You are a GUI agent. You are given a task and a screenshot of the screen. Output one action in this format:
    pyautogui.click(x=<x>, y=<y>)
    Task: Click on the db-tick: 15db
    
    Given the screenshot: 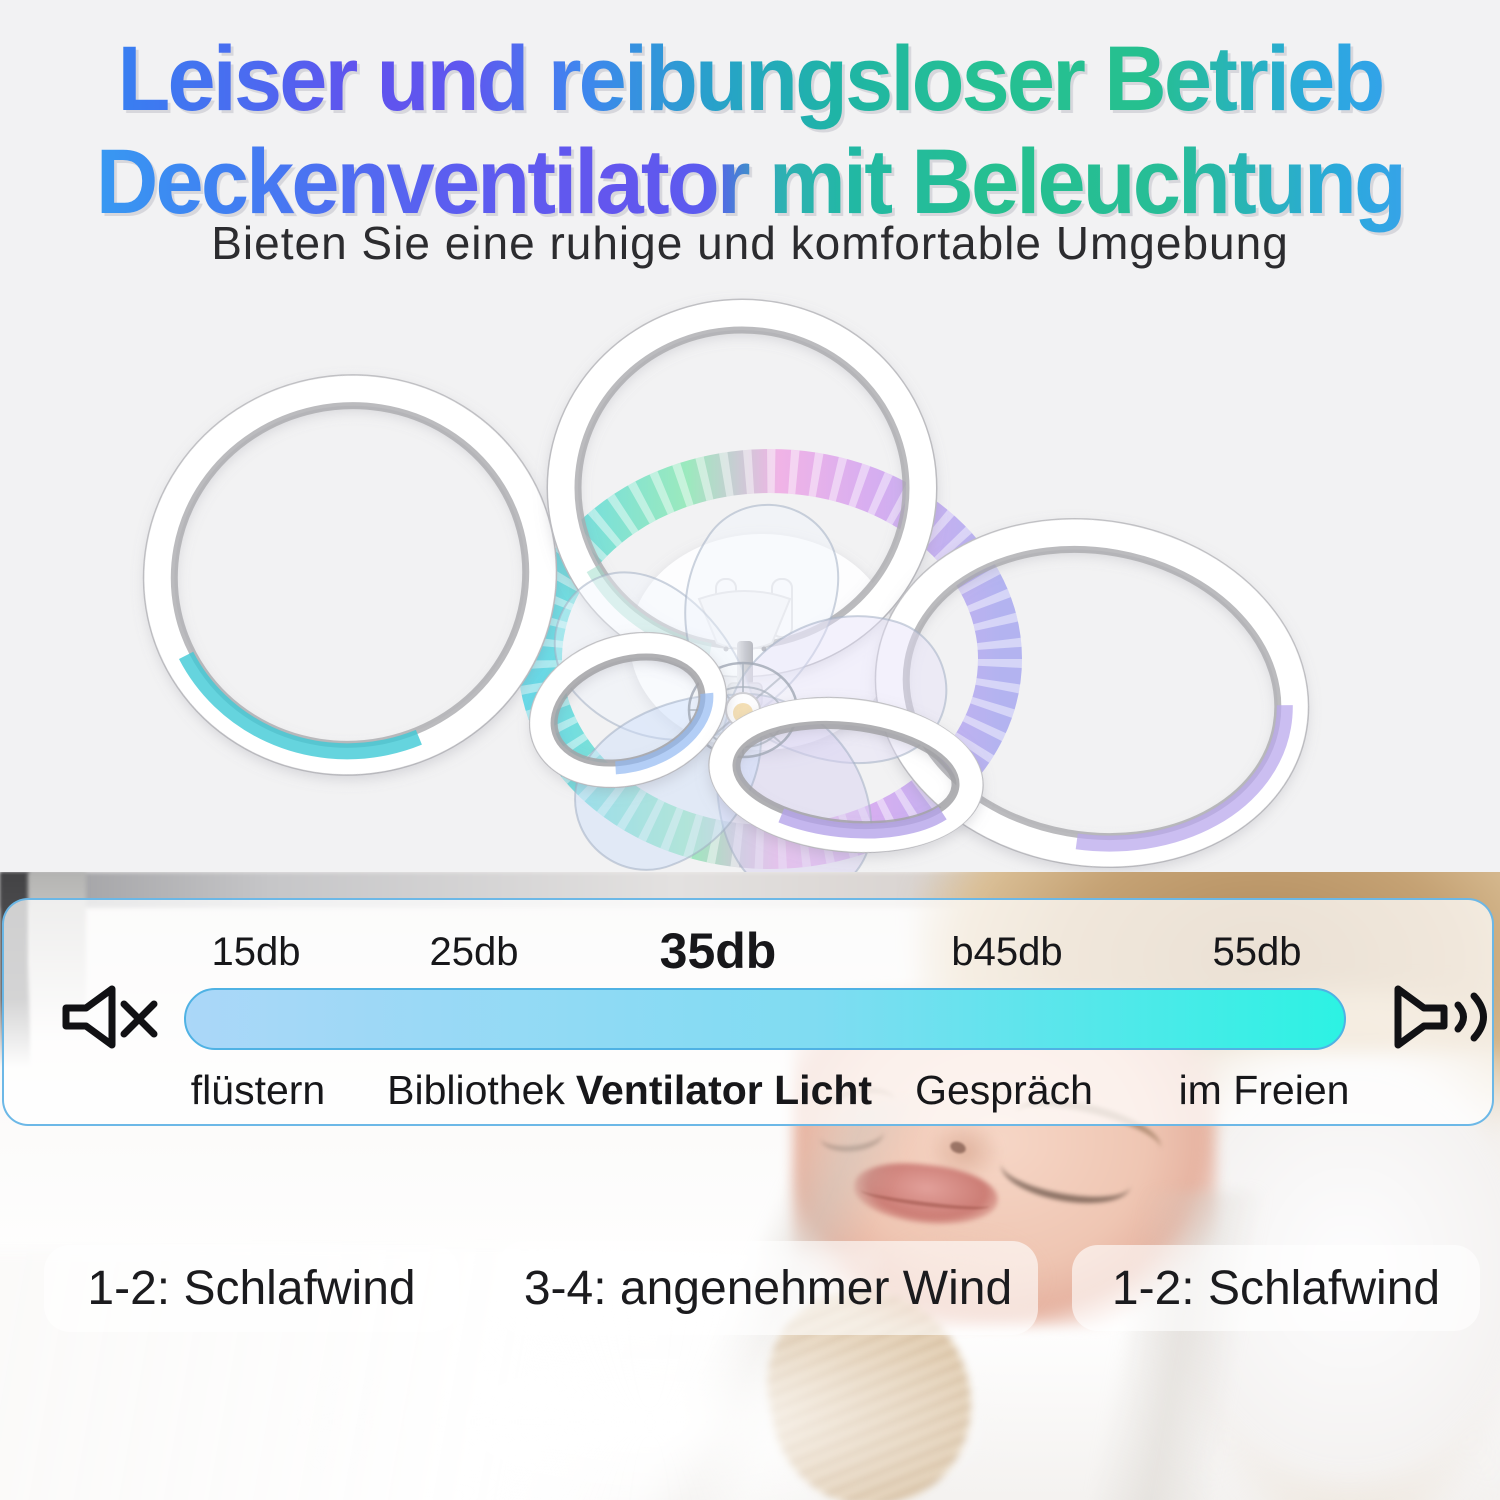 What is the action you would take?
    pyautogui.click(x=256, y=952)
    